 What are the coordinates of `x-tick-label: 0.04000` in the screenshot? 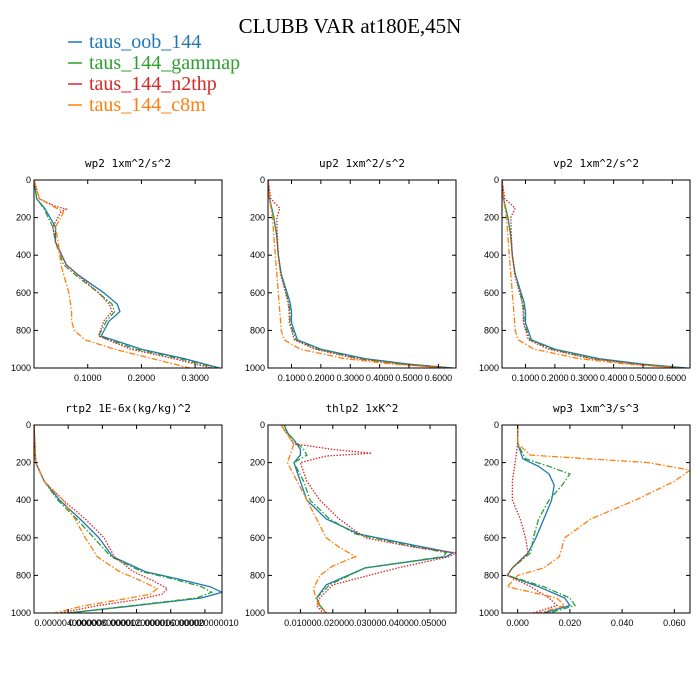 It's located at (397, 623).